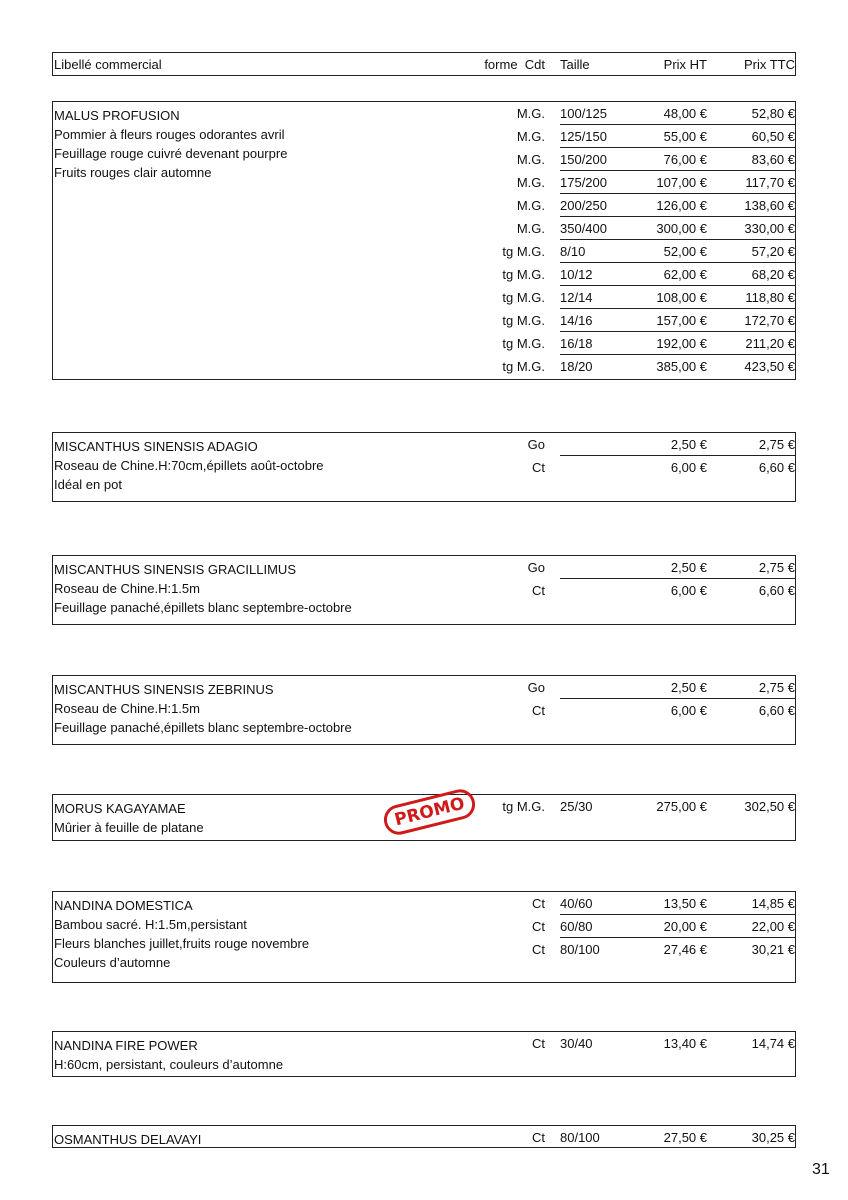 The width and height of the screenshot is (848, 1200). I want to click on cell-taille: 16/18, so click(576, 343).